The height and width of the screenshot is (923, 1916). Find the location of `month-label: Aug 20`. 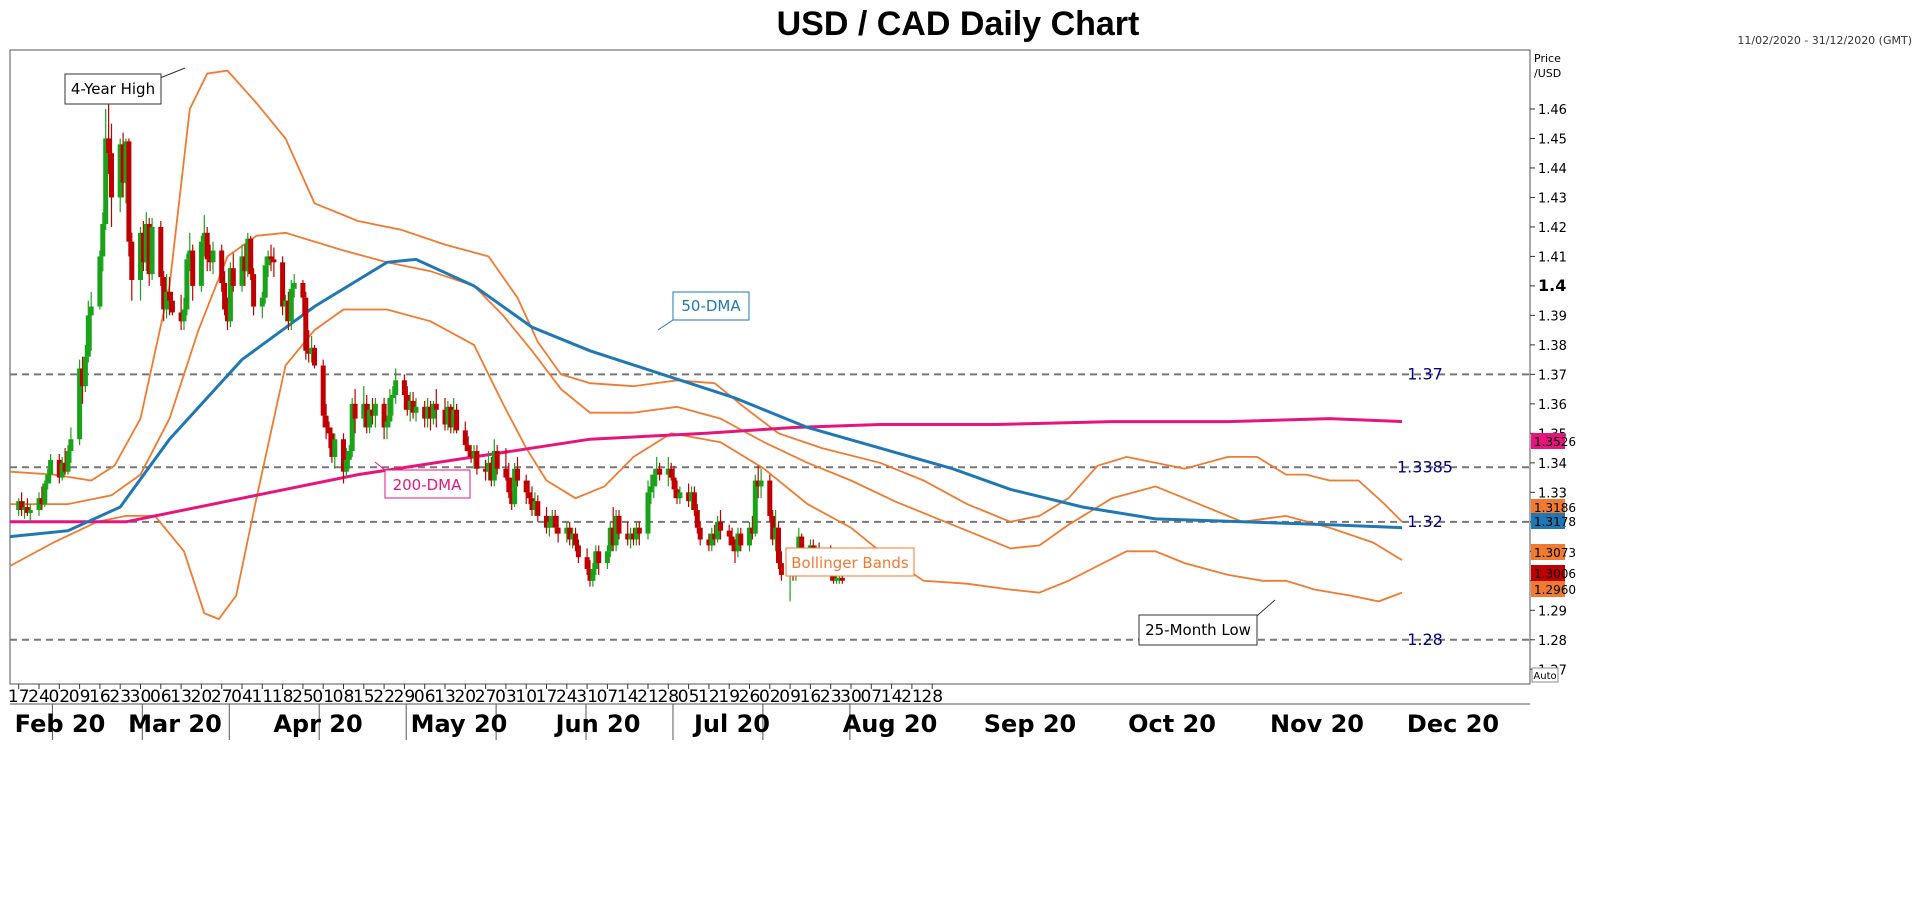

month-label: Aug 20 is located at coordinates (890, 724).